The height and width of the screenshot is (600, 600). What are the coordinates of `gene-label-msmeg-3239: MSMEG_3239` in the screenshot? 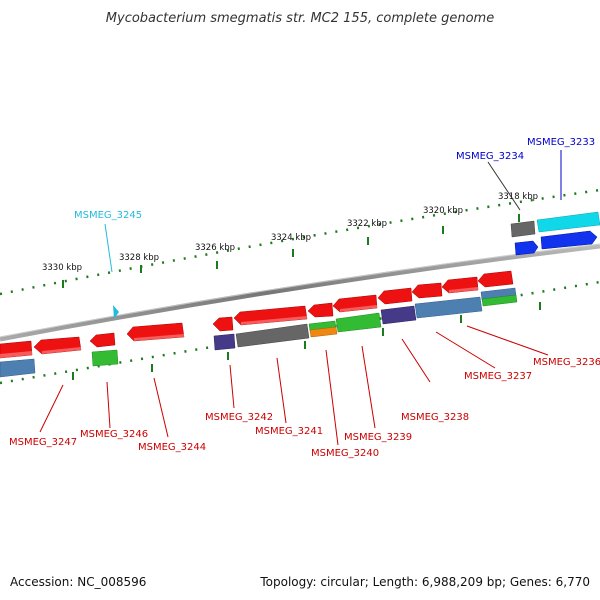 It's located at (378, 437).